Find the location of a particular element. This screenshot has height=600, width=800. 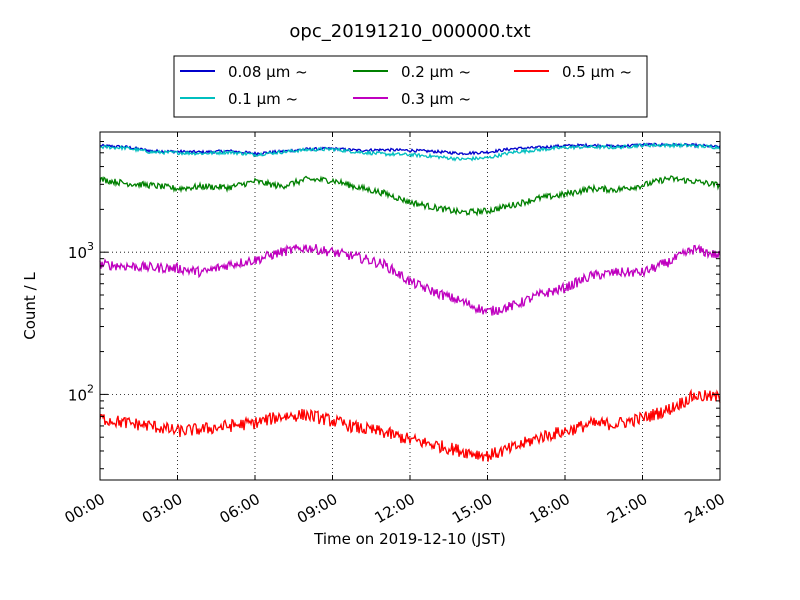

legend-label: 0.5 μm ~ is located at coordinates (597, 72).